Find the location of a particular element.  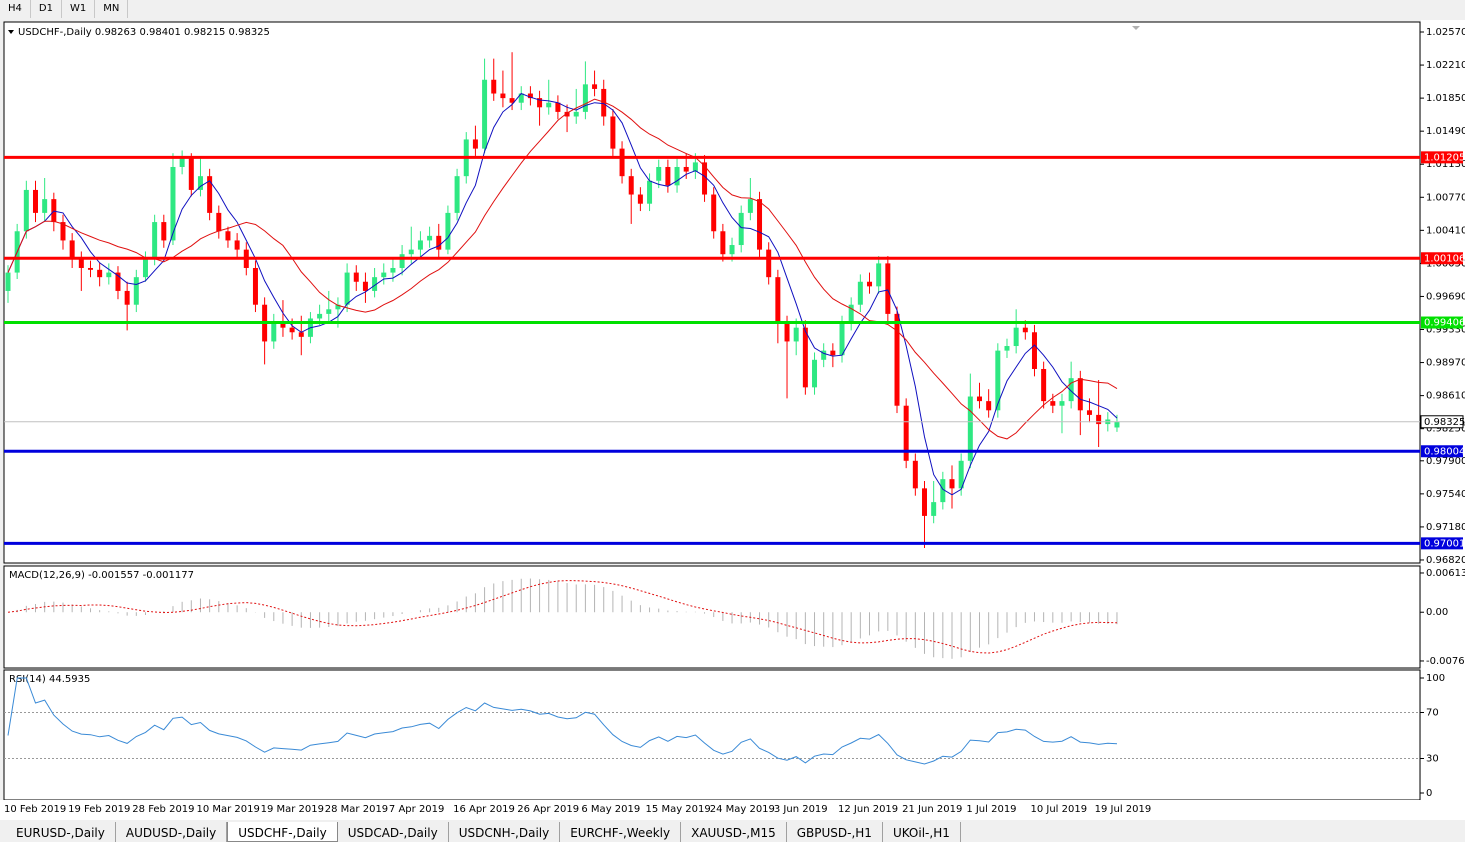

rsi-line is located at coordinates (562, 721).